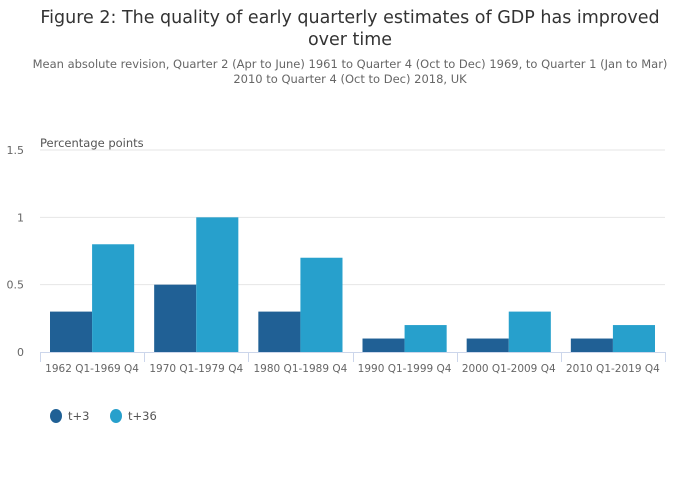 The width and height of the screenshot is (700, 502). I want to click on x-tick-label: 2000 Q1-2009 Q4, so click(509, 369).